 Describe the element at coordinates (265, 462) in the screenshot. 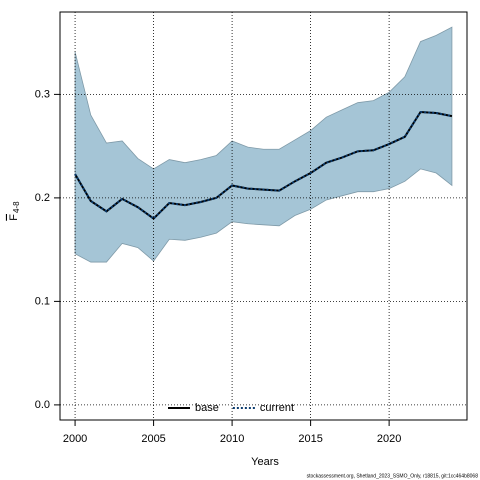

I see `x-axis-label: Years` at that location.